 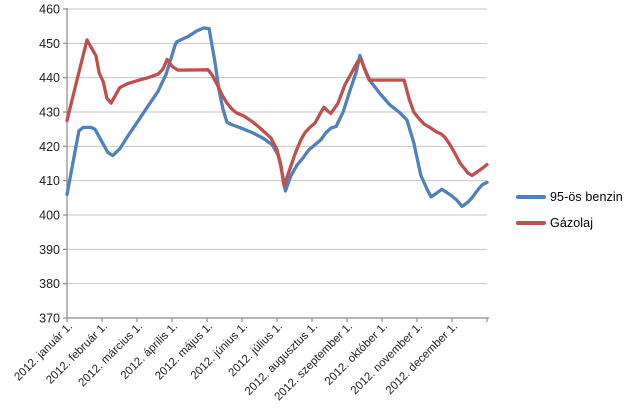 I want to click on y-axis-label: 400, so click(x=49, y=216).